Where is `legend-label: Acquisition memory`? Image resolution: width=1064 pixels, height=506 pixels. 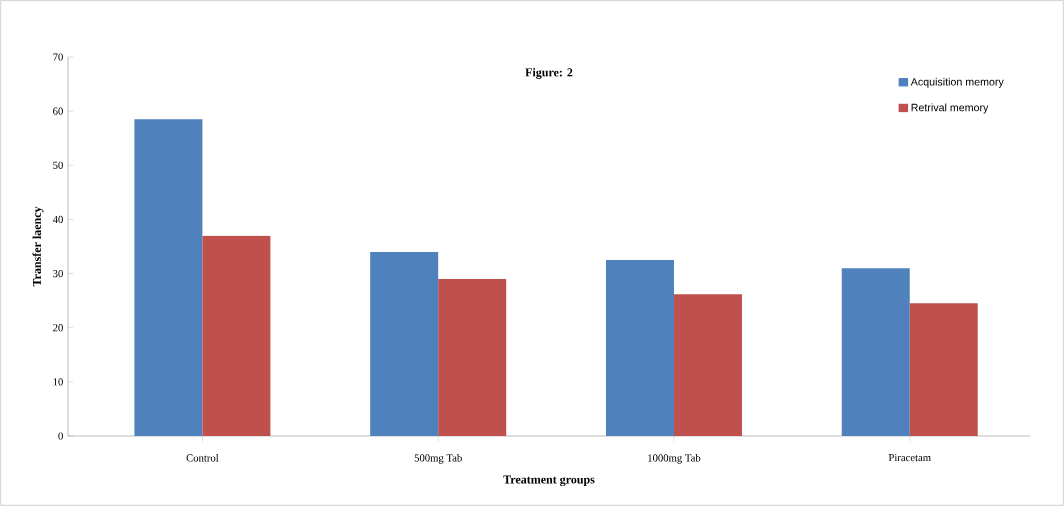 legend-label: Acquisition memory is located at coordinates (957, 82).